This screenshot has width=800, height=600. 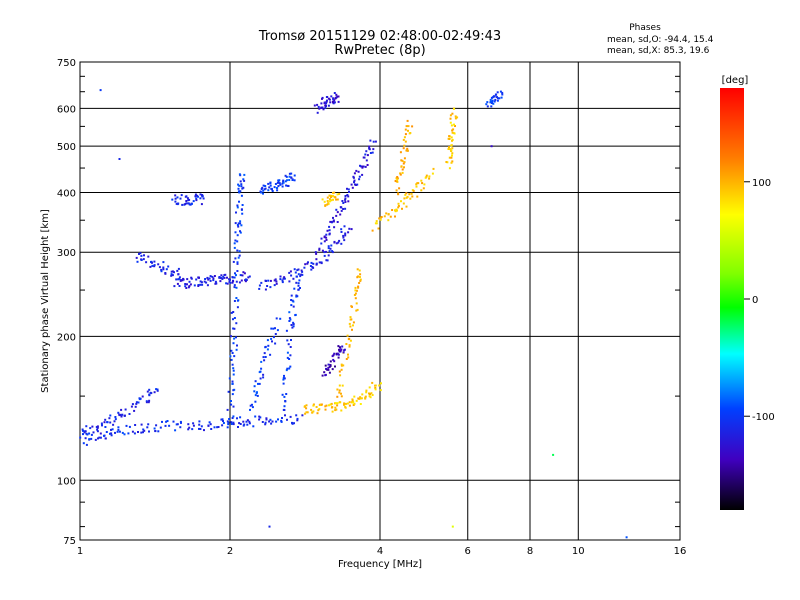 I want to click on y-tick-label: 200, so click(x=66, y=337).